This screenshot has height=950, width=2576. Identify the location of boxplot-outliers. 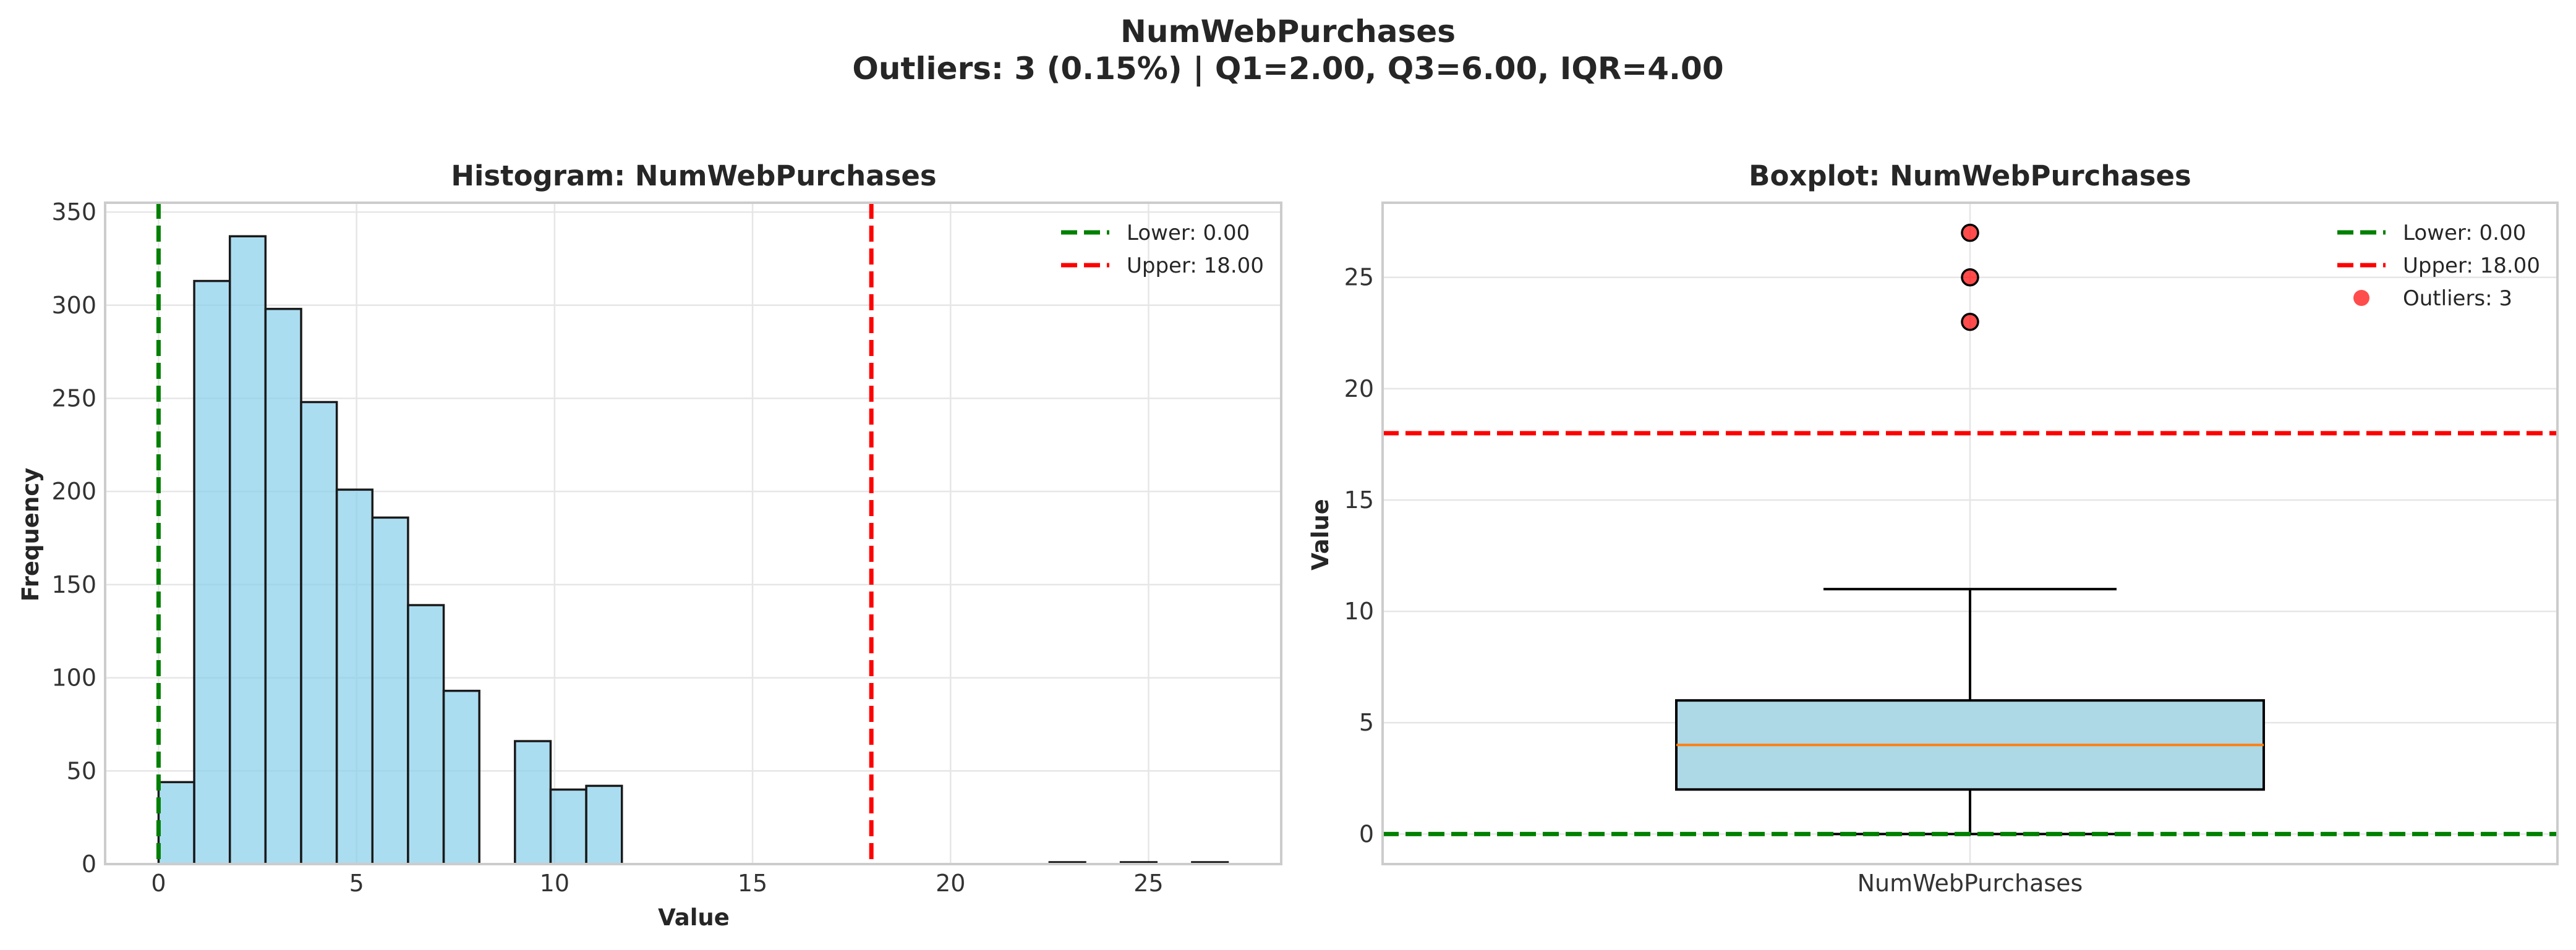
(1970, 277).